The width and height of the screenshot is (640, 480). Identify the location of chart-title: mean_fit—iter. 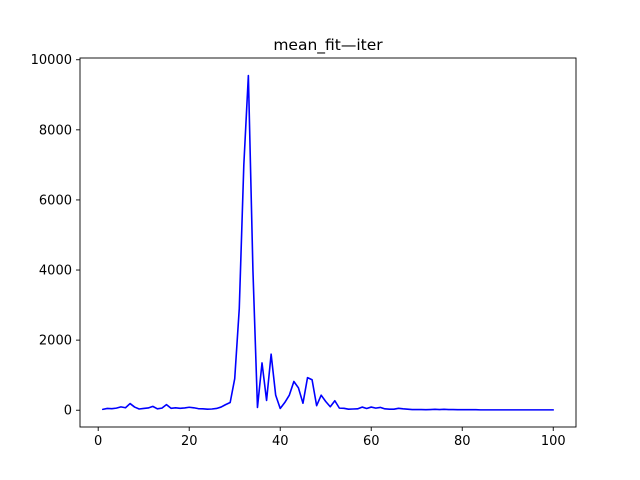
(328, 45).